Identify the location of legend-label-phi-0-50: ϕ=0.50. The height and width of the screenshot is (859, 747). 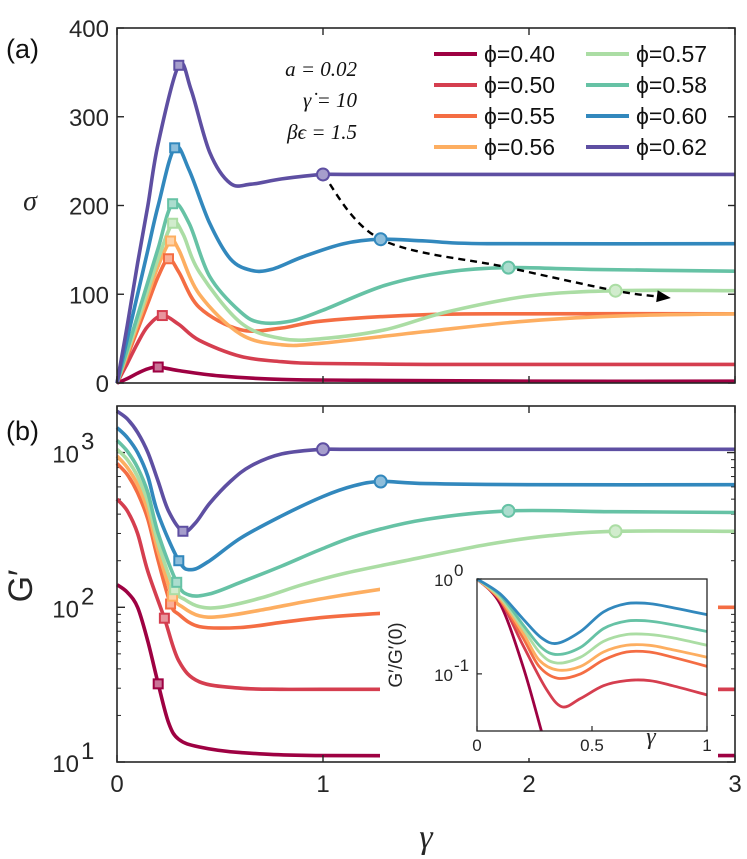
(519, 85).